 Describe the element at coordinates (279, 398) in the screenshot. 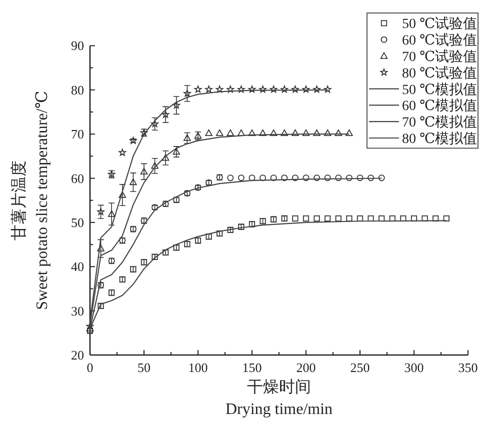

I see `x-axis-title: 干燥时间 Drying time/min` at that location.